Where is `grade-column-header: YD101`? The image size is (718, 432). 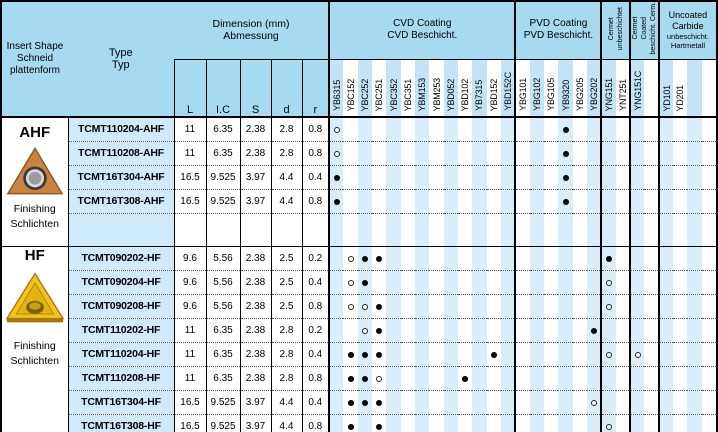
grade-column-header: YD101 is located at coordinates (665, 89).